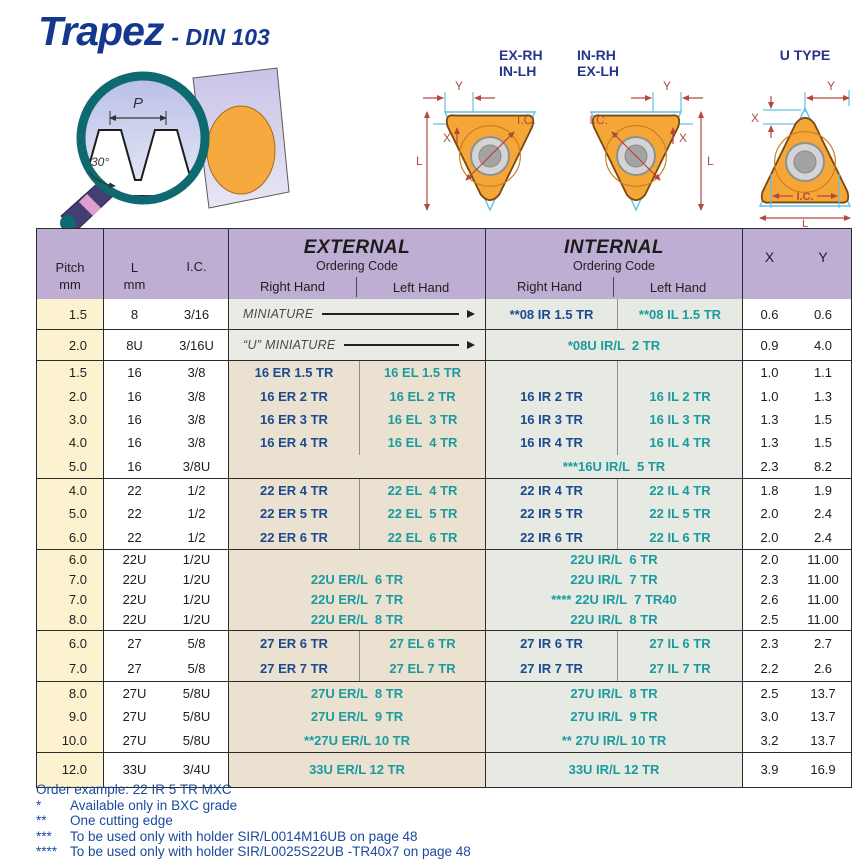 Image resolution: width=861 pixels, height=862 pixels. Describe the element at coordinates (683, 138) in the screenshot. I see `insert2-x-label: X` at that location.